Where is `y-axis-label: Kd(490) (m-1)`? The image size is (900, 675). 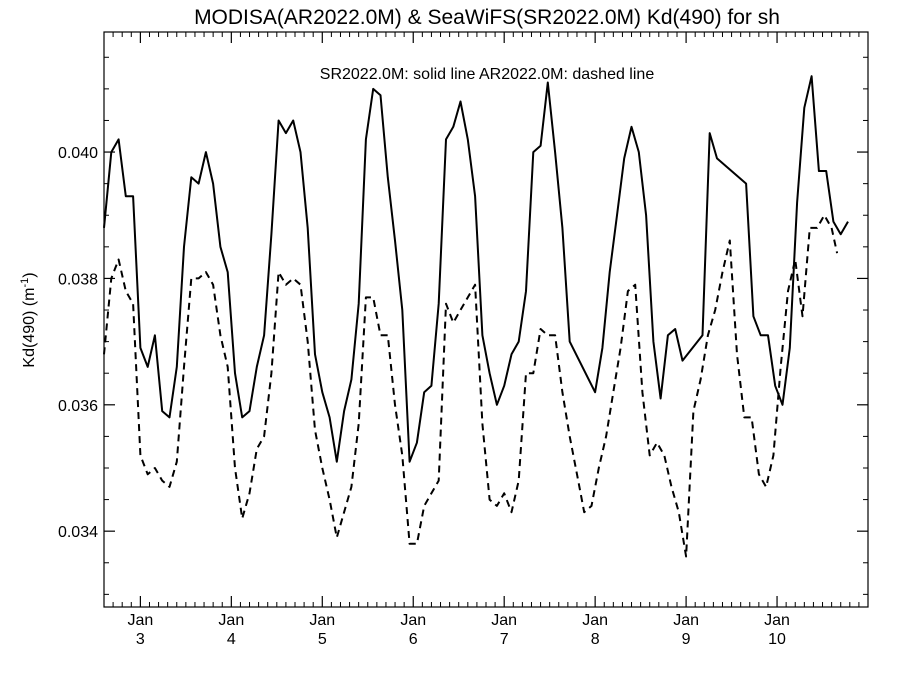
y-axis-label: Kd(490) (m-1) is located at coordinates (28, 319).